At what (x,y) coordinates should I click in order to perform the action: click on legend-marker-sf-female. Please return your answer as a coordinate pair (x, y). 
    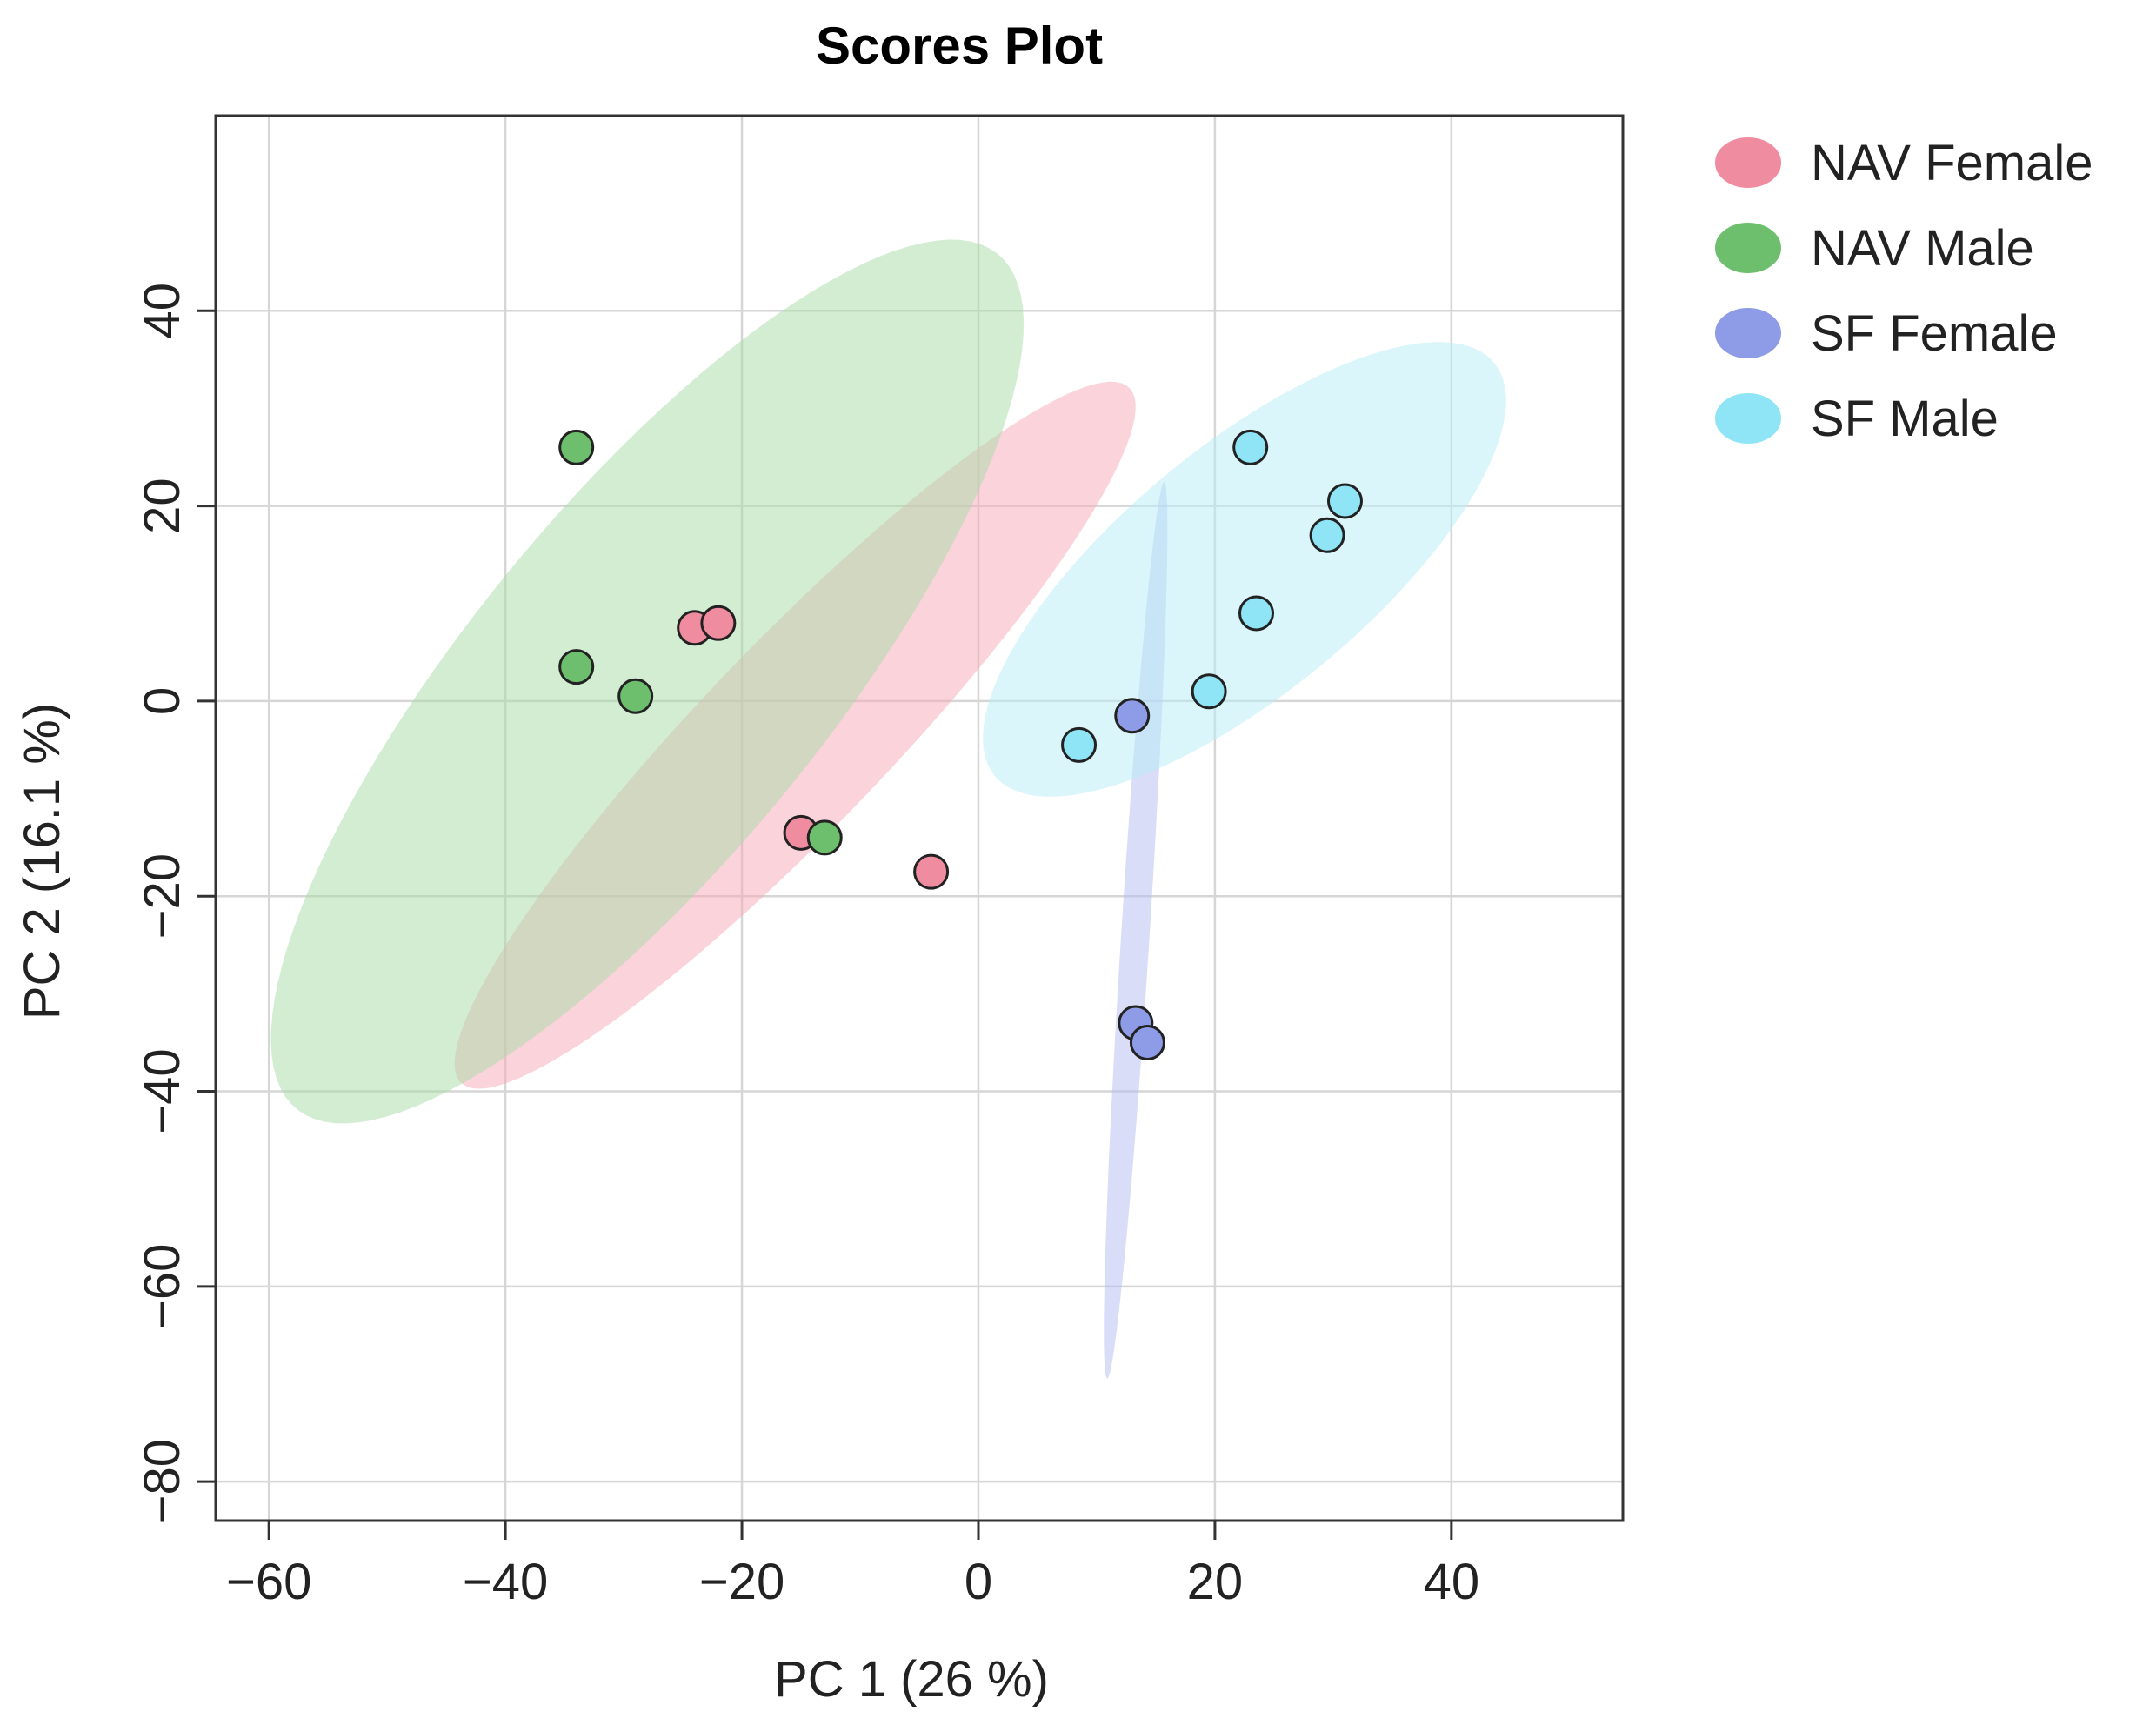
    Looking at the image, I should click on (1748, 333).